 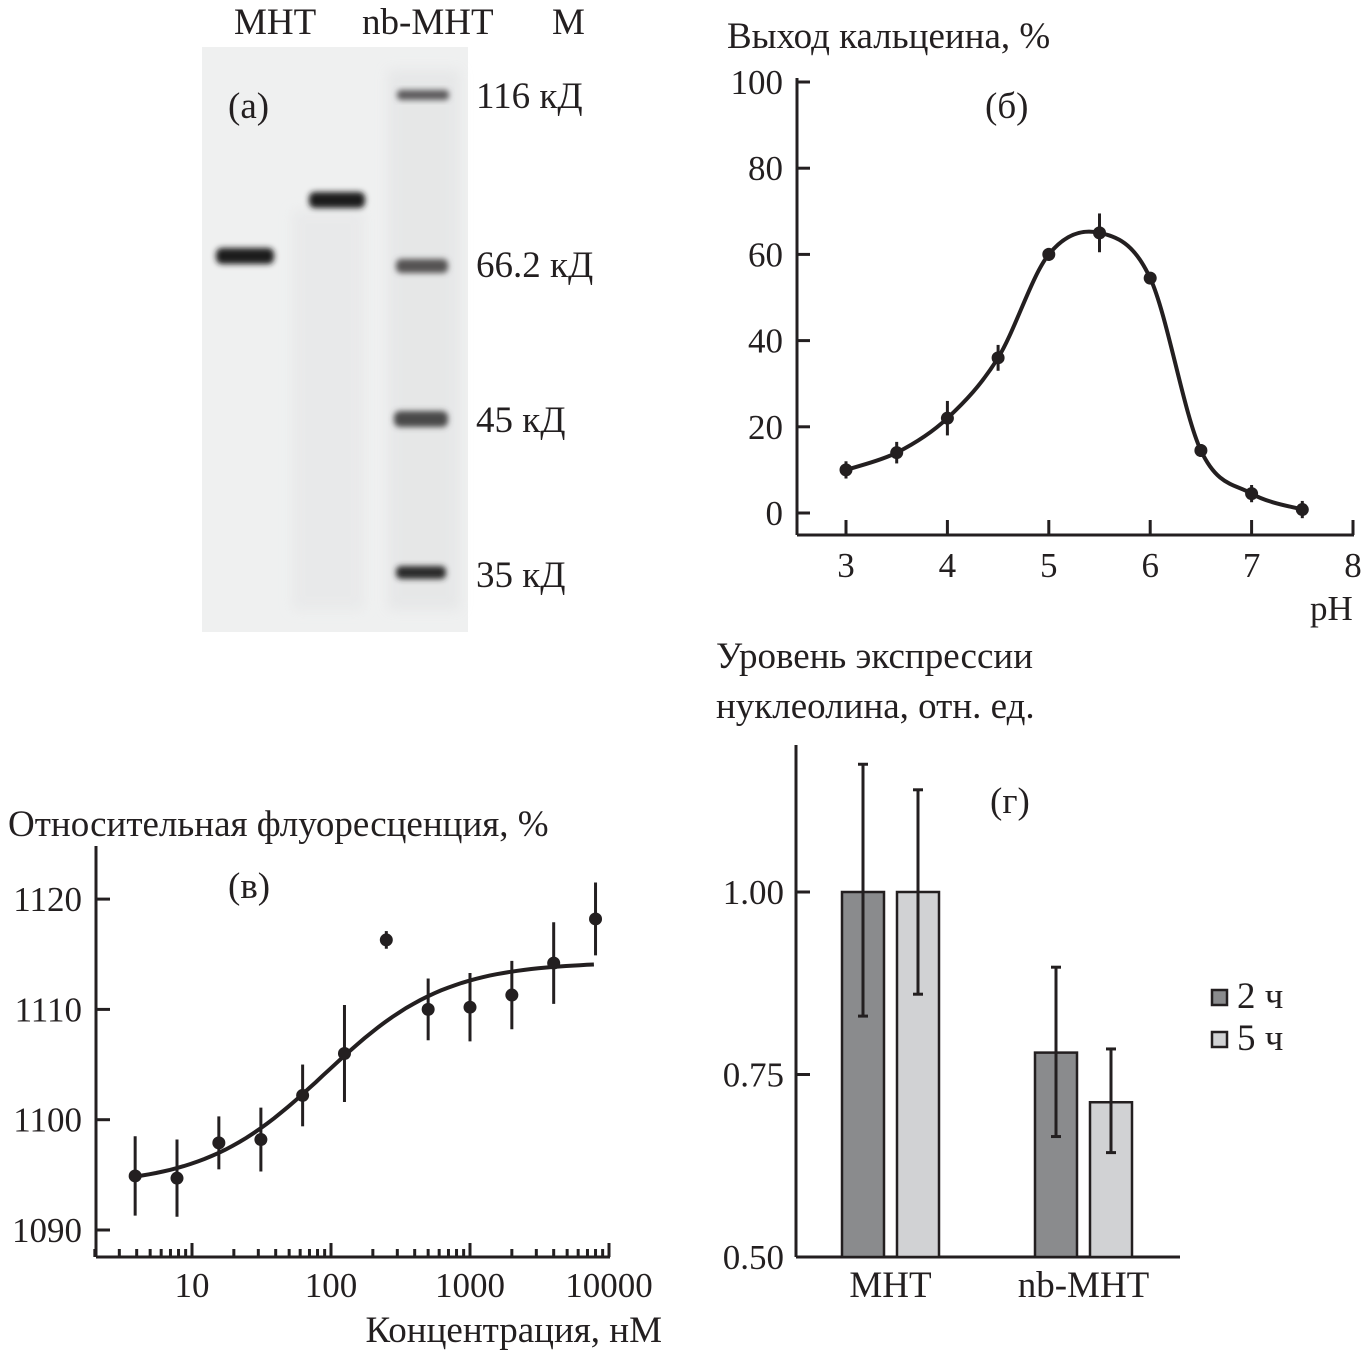 I want to click on x-tick-label: 1000, so click(x=470, y=1285).